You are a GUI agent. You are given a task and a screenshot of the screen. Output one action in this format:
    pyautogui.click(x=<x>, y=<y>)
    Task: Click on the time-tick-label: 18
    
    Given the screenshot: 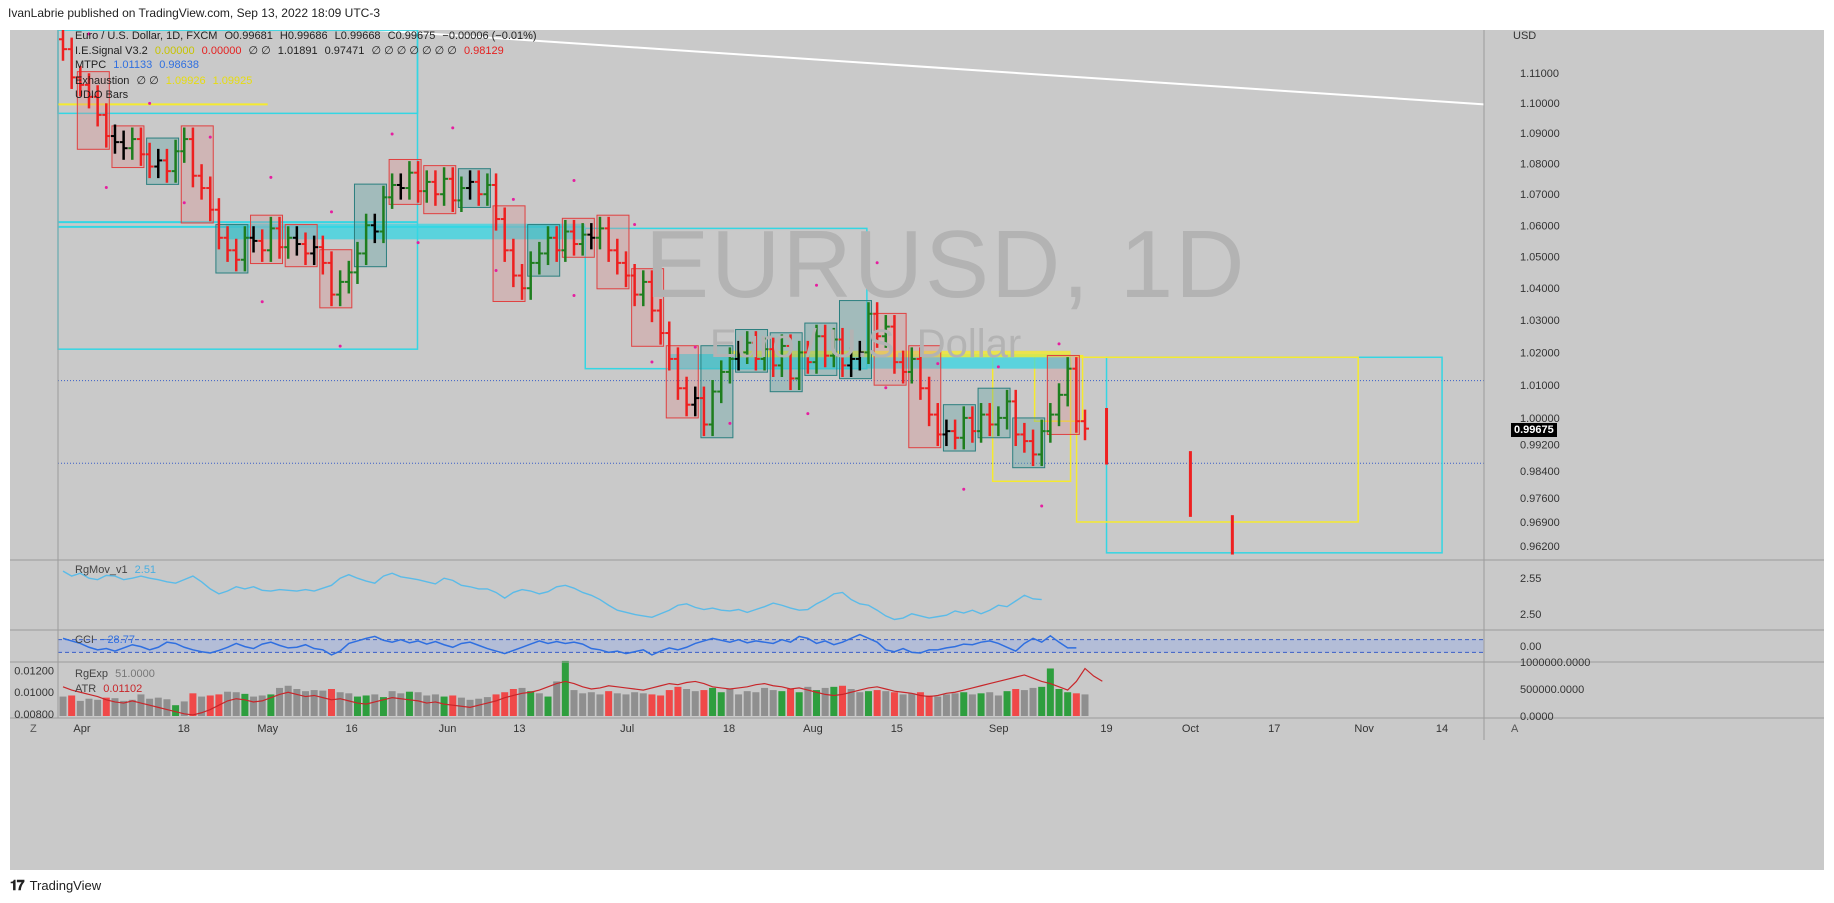 What is the action you would take?
    pyautogui.click(x=184, y=729)
    